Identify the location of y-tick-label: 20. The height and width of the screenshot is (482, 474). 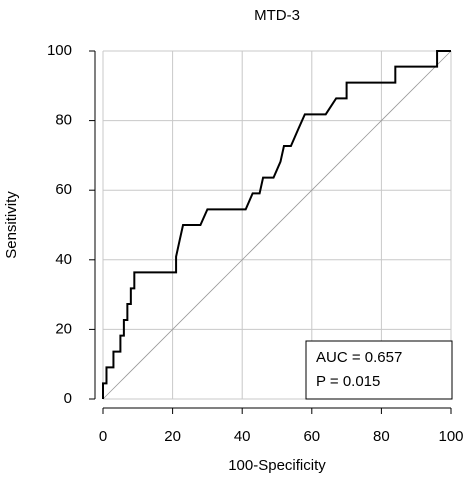
(63, 328).